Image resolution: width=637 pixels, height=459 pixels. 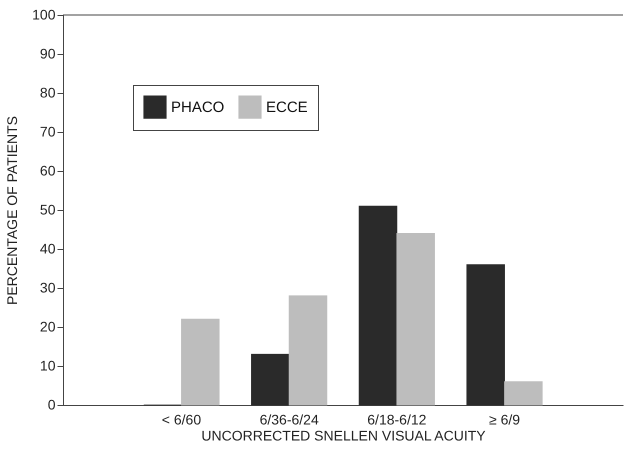 What do you see at coordinates (48, 288) in the screenshot?
I see `y-tick-label: 30` at bounding box center [48, 288].